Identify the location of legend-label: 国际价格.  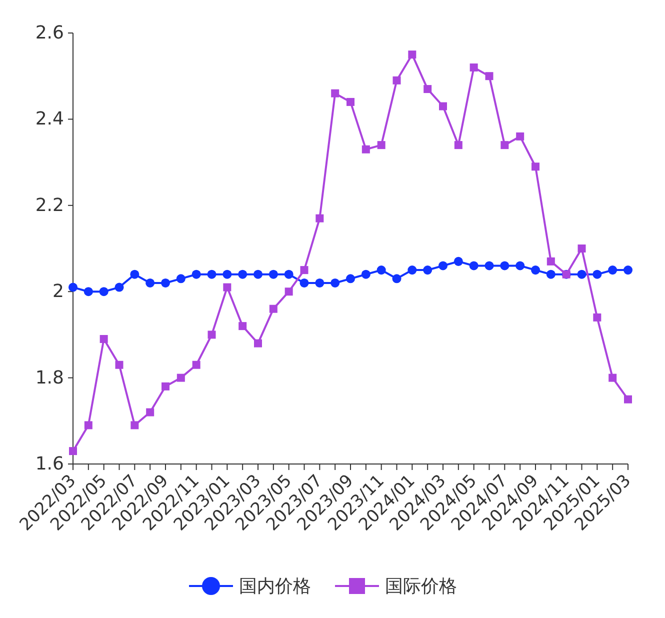
(420, 586).